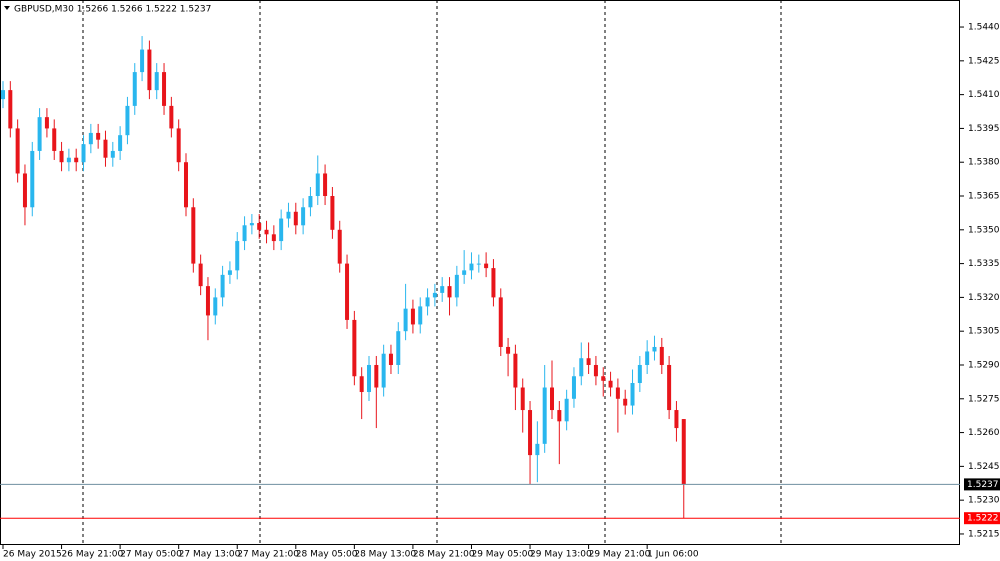 This screenshot has height=561, width=1000. What do you see at coordinates (984, 365) in the screenshot?
I see `y-tick-label: 1.5290` at bounding box center [984, 365].